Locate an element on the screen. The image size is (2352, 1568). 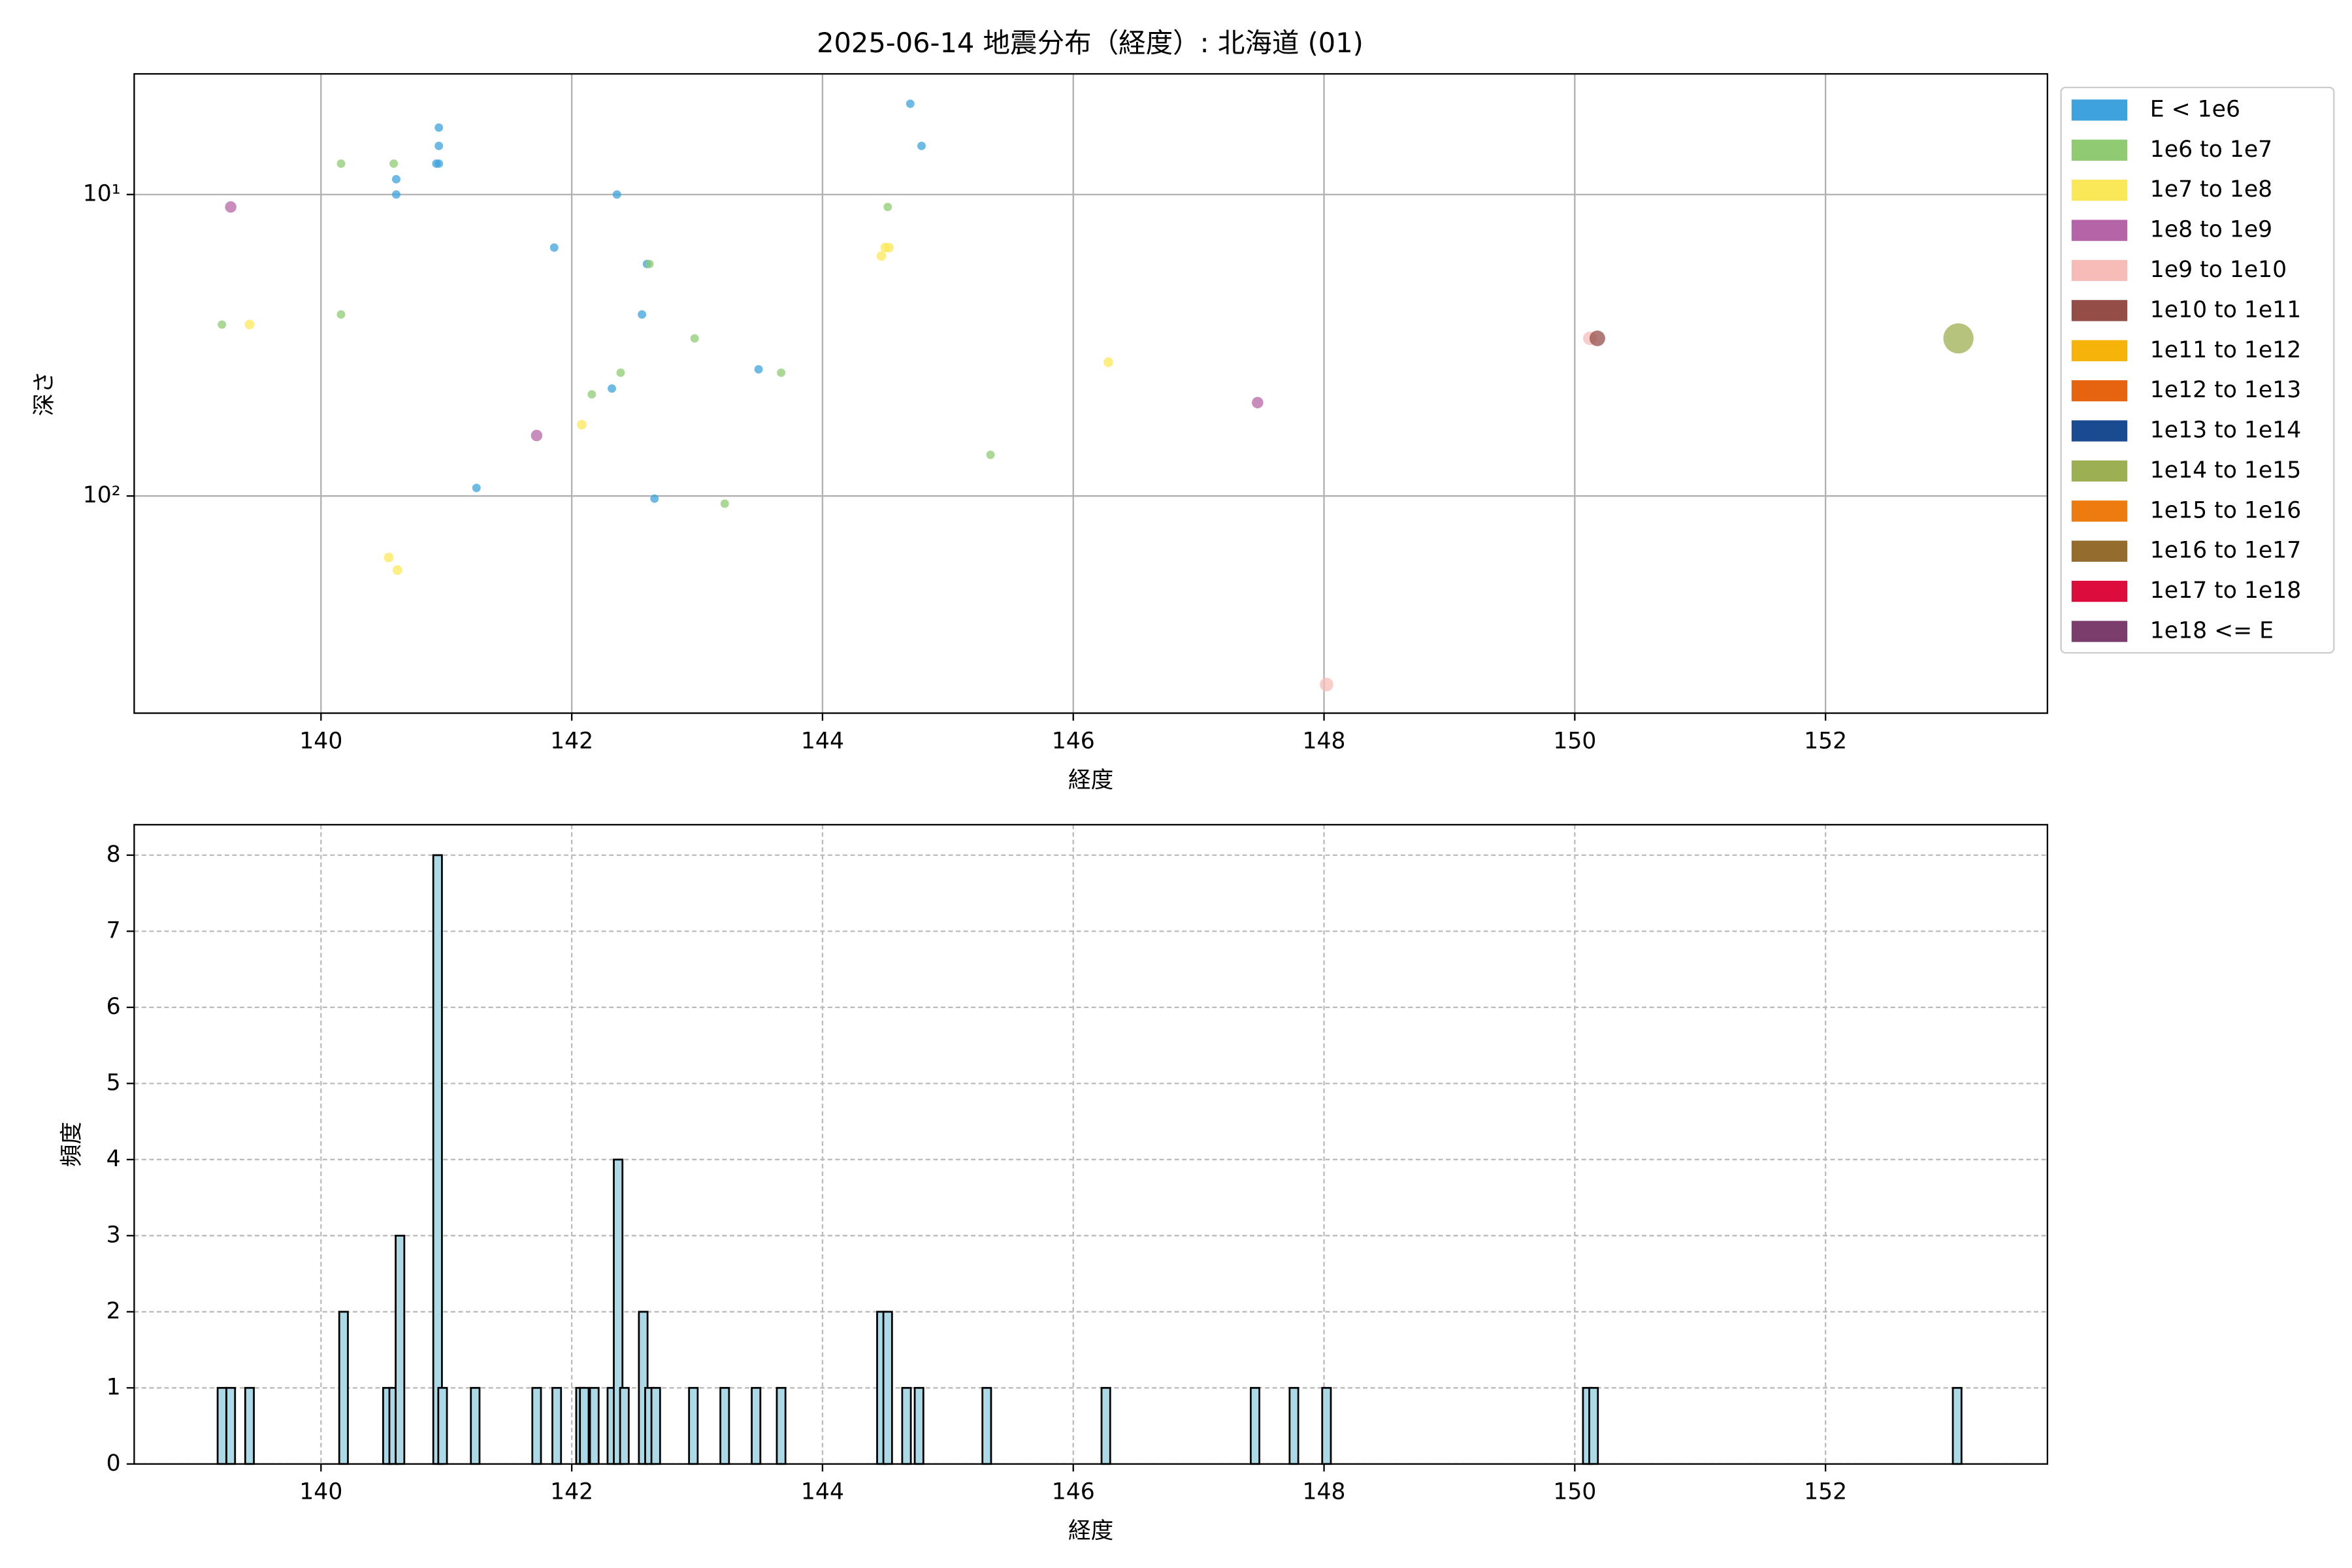
legend-label: 1e16 to 1e17 is located at coordinates (2225, 551).